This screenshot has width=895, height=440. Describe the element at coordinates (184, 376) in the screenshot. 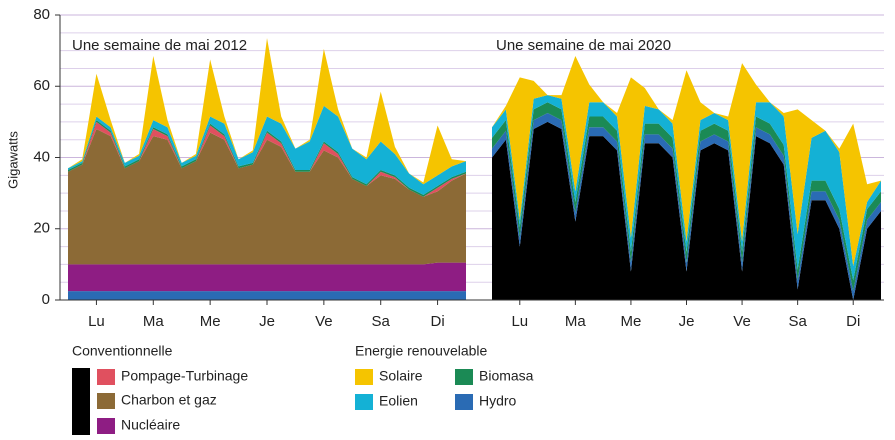

I see `legend-label: Pompage-Turbinage` at that location.